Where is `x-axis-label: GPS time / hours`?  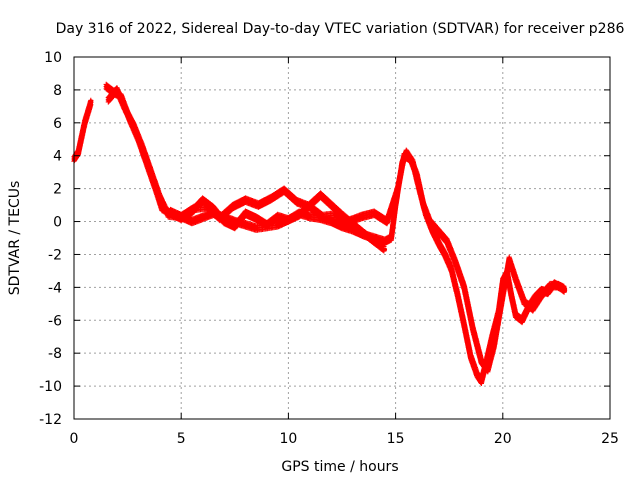
x-axis-label: GPS time / hours is located at coordinates (339, 467).